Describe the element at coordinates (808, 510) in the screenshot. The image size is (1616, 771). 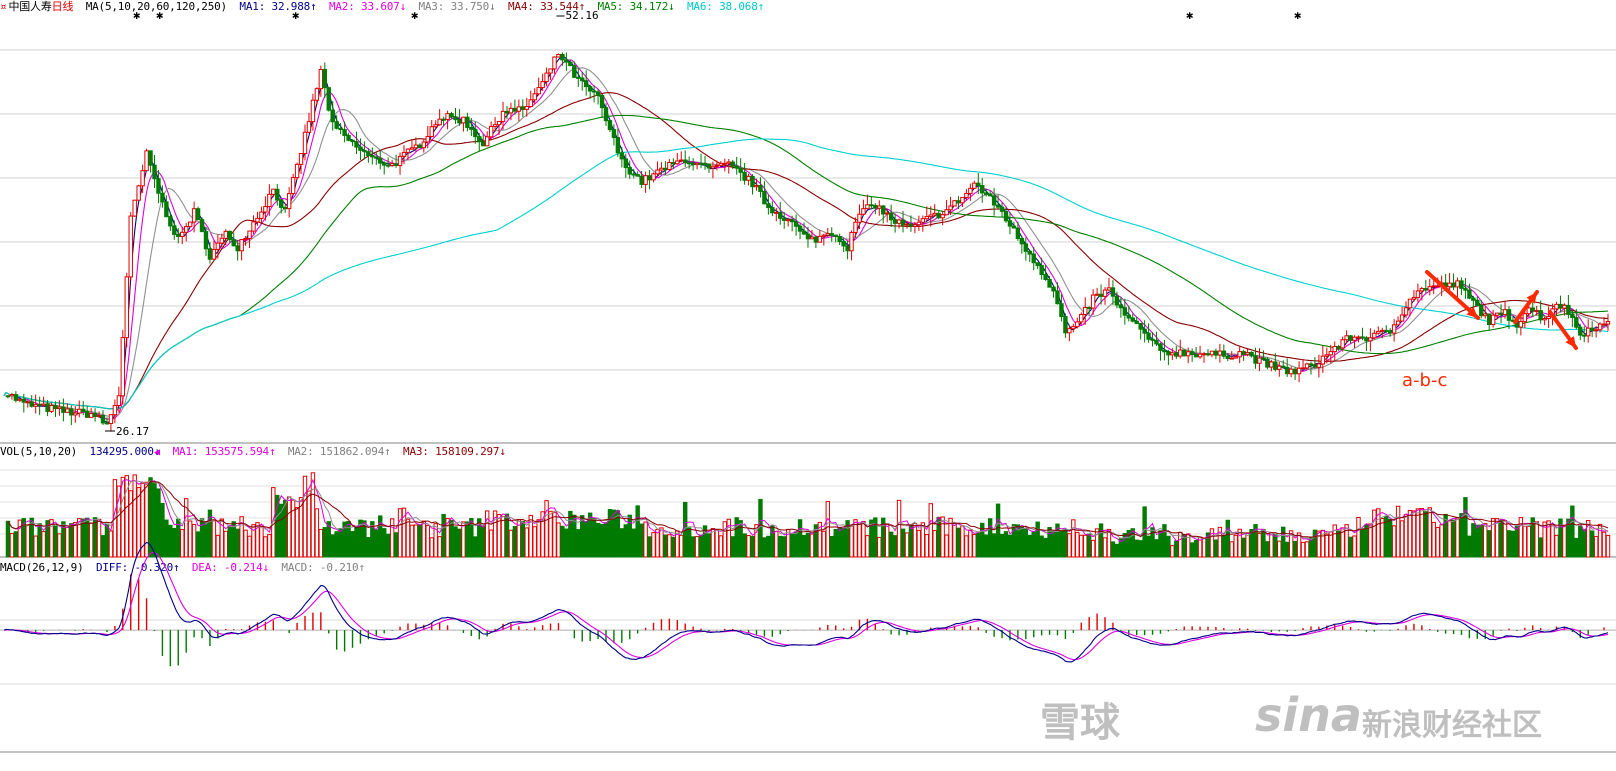
I see `volume-ma1-line` at that location.